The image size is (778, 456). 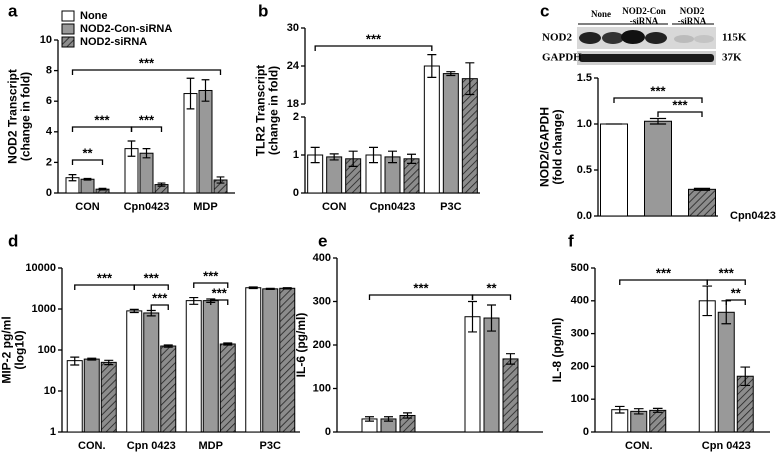 What do you see at coordinates (13, 10) in the screenshot?
I see `panel-label: a` at bounding box center [13, 10].